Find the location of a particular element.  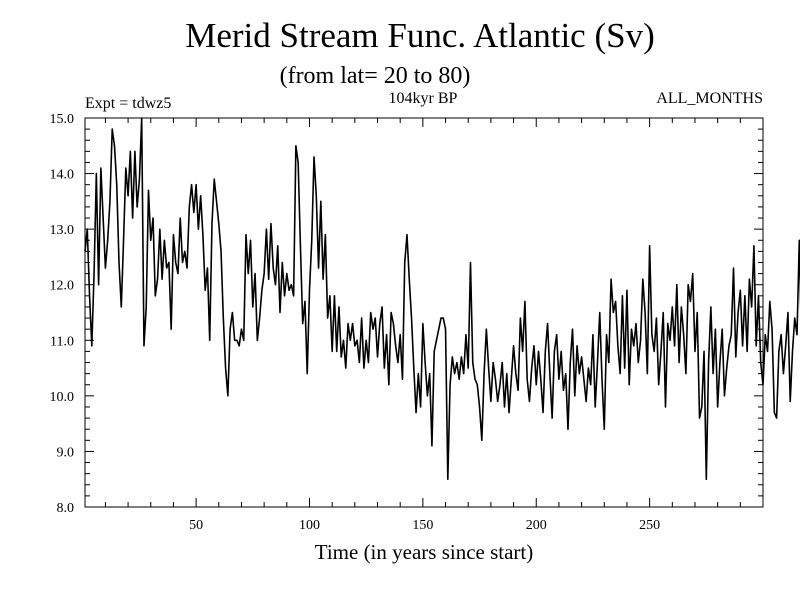

x-tick-label: 100 is located at coordinates (309, 525).